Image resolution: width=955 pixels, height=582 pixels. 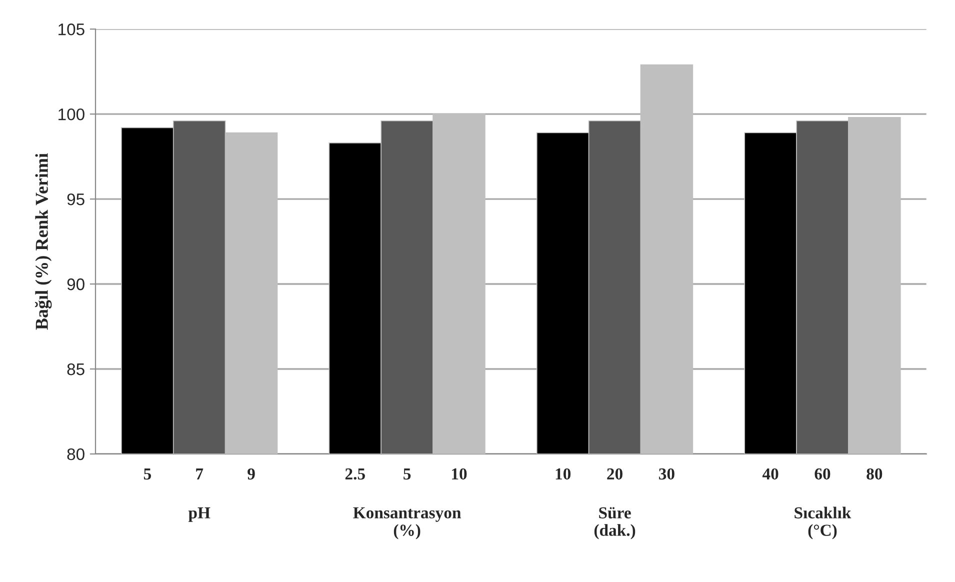 I want to click on x-tick-label: 7, so click(x=200, y=474).